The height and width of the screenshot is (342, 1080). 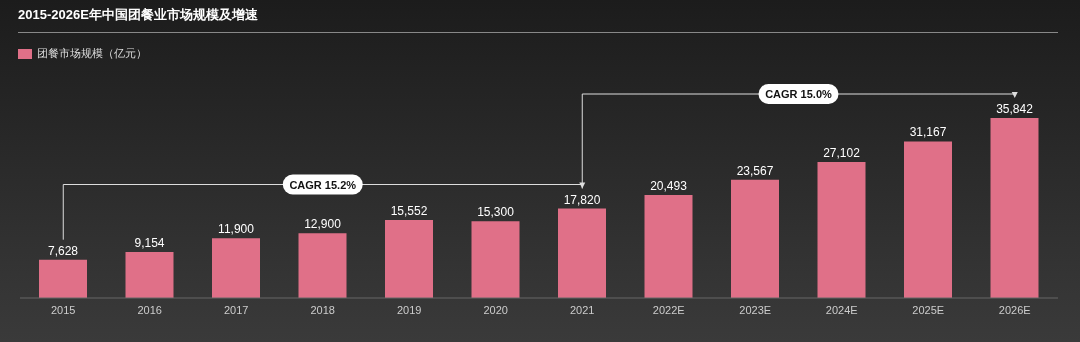 I want to click on x-tick-label: 2020, so click(x=495, y=309).